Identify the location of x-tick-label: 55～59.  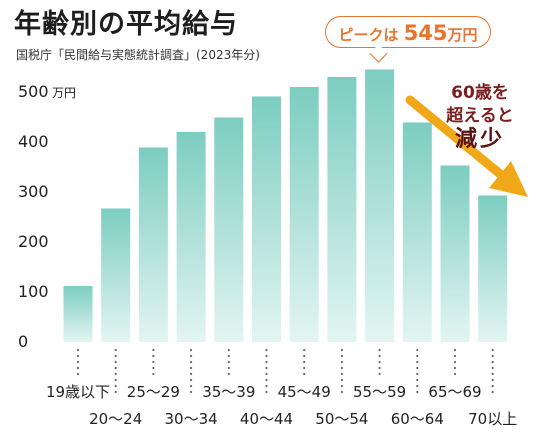
(379, 392).